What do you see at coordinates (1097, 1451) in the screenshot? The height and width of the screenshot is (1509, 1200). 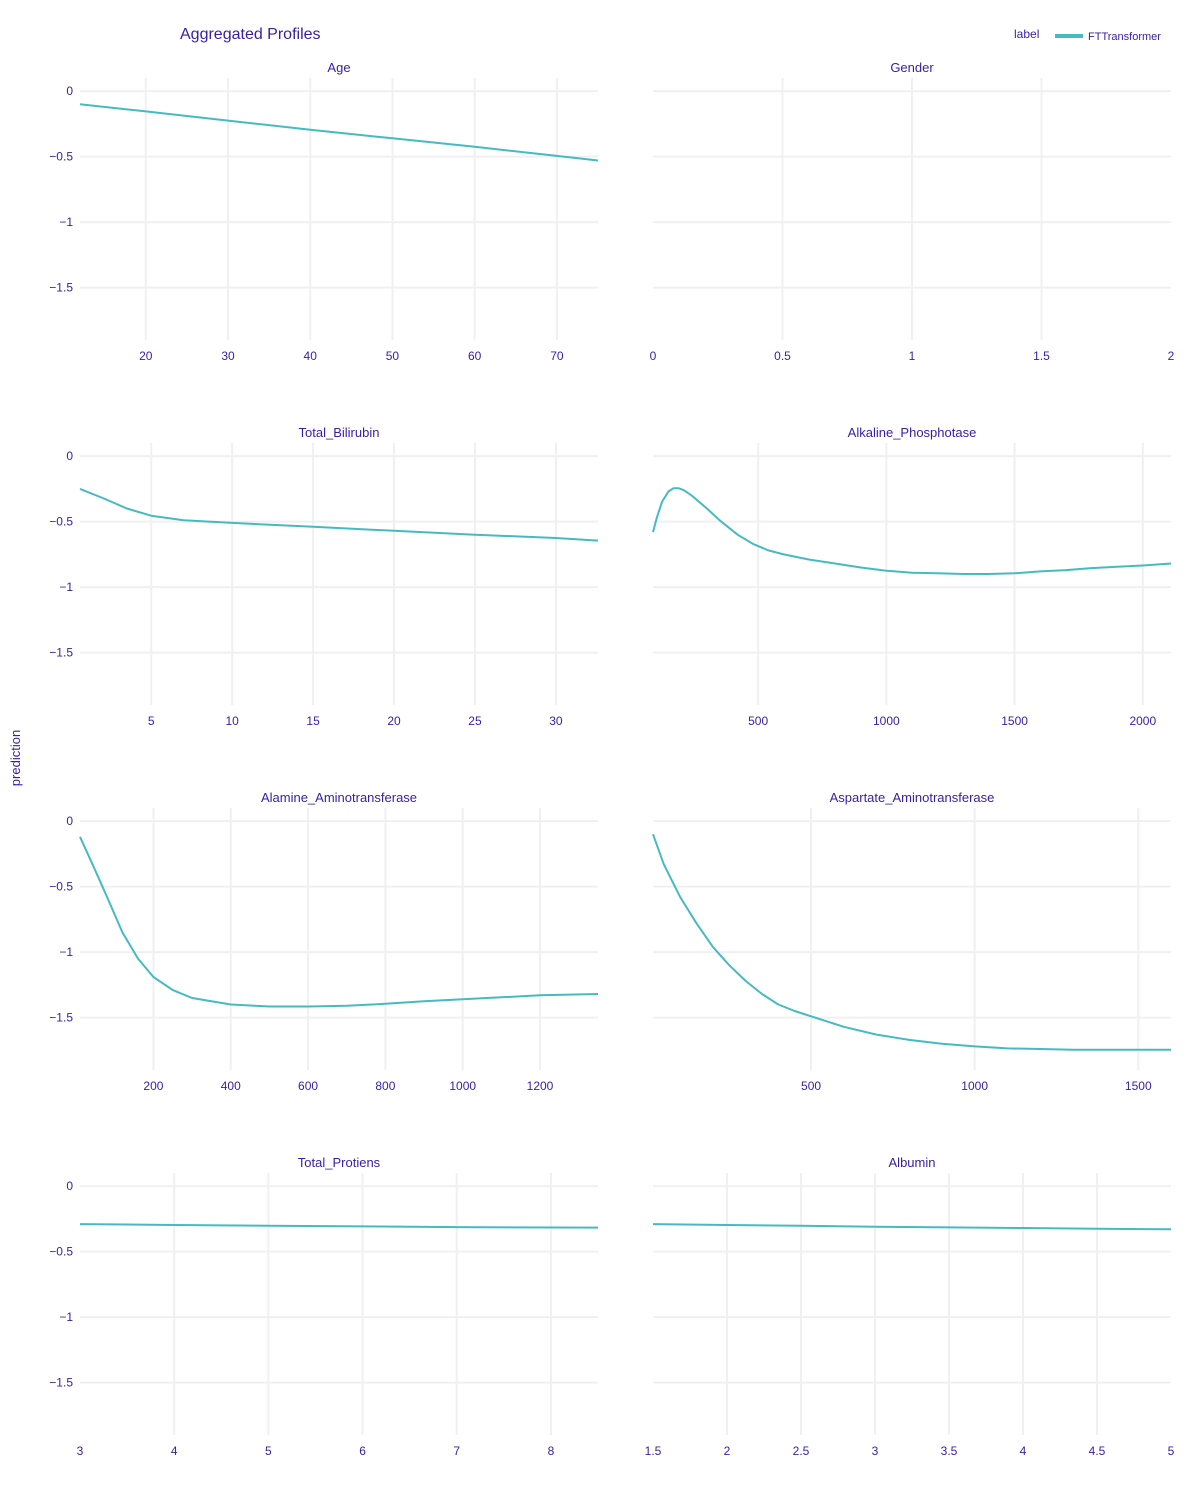 I see `x-tick-label: 4.5` at bounding box center [1097, 1451].